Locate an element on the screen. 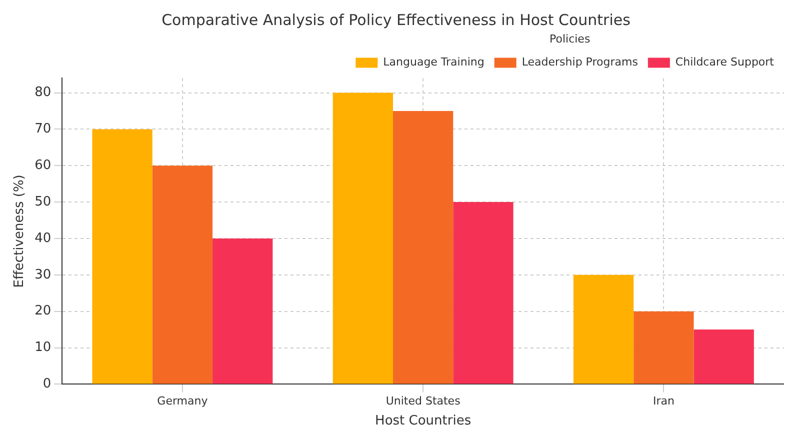 Image resolution: width=792 pixels, height=439 pixels. y-tick-label: 80 is located at coordinates (43, 92).